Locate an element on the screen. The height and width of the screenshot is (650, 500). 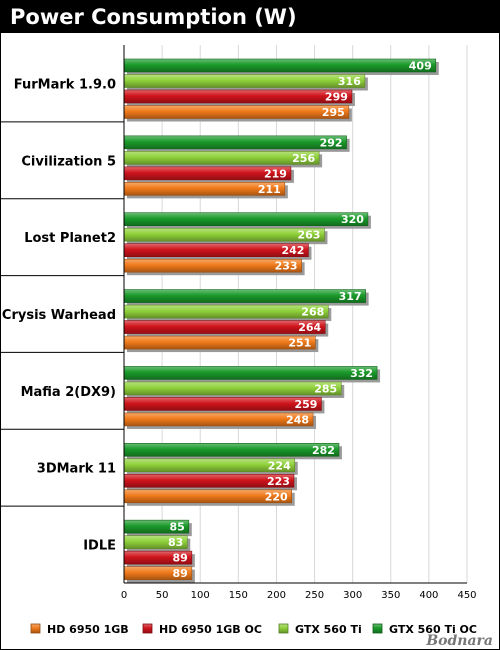
data-label: 282 is located at coordinates (323, 450).